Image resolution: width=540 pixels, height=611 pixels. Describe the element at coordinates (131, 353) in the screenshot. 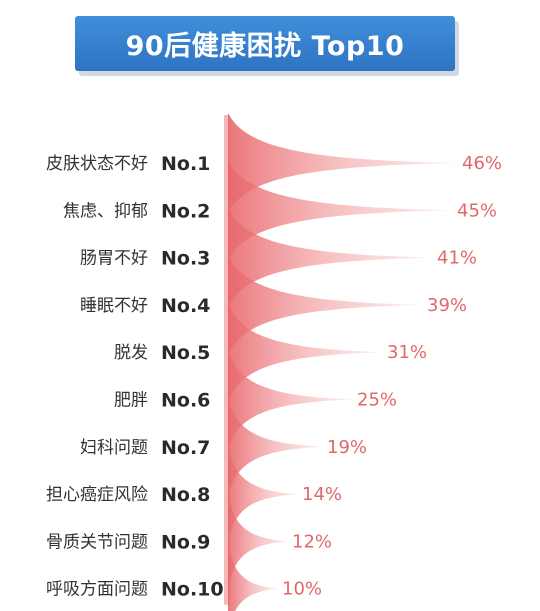

I see `category-label-5: 脱发` at that location.